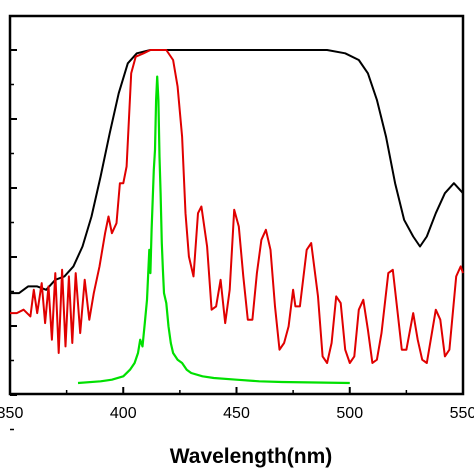  What do you see at coordinates (123, 413) in the screenshot?
I see `x-tick-label: 400` at bounding box center [123, 413].